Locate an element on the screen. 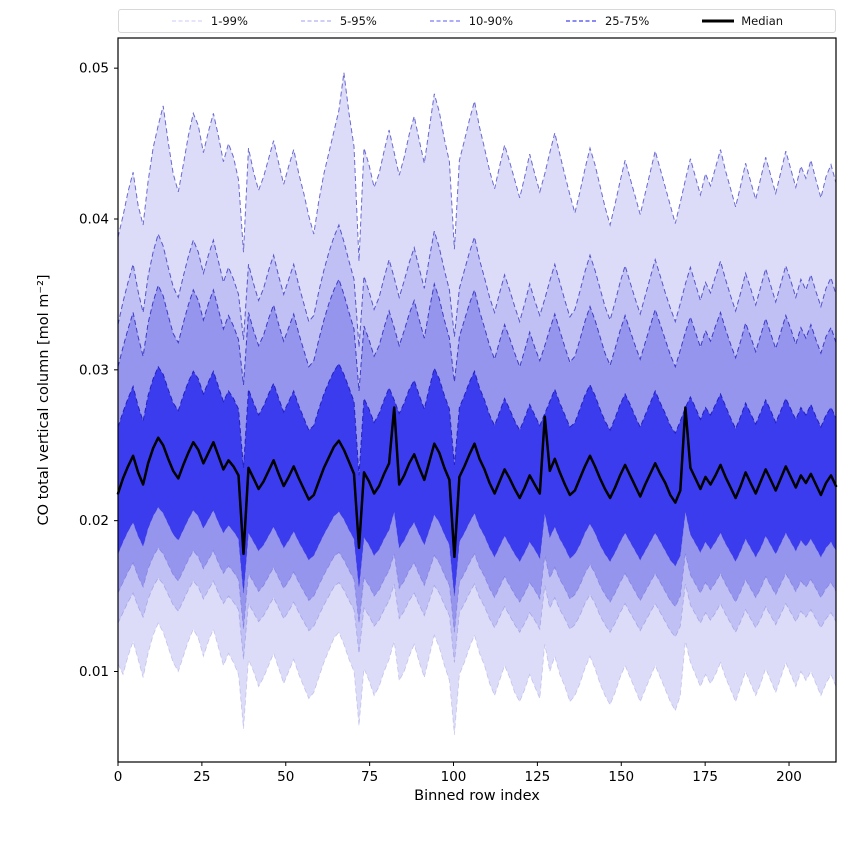 The height and width of the screenshot is (850, 850). x-tick-label: 25 is located at coordinates (201, 777).